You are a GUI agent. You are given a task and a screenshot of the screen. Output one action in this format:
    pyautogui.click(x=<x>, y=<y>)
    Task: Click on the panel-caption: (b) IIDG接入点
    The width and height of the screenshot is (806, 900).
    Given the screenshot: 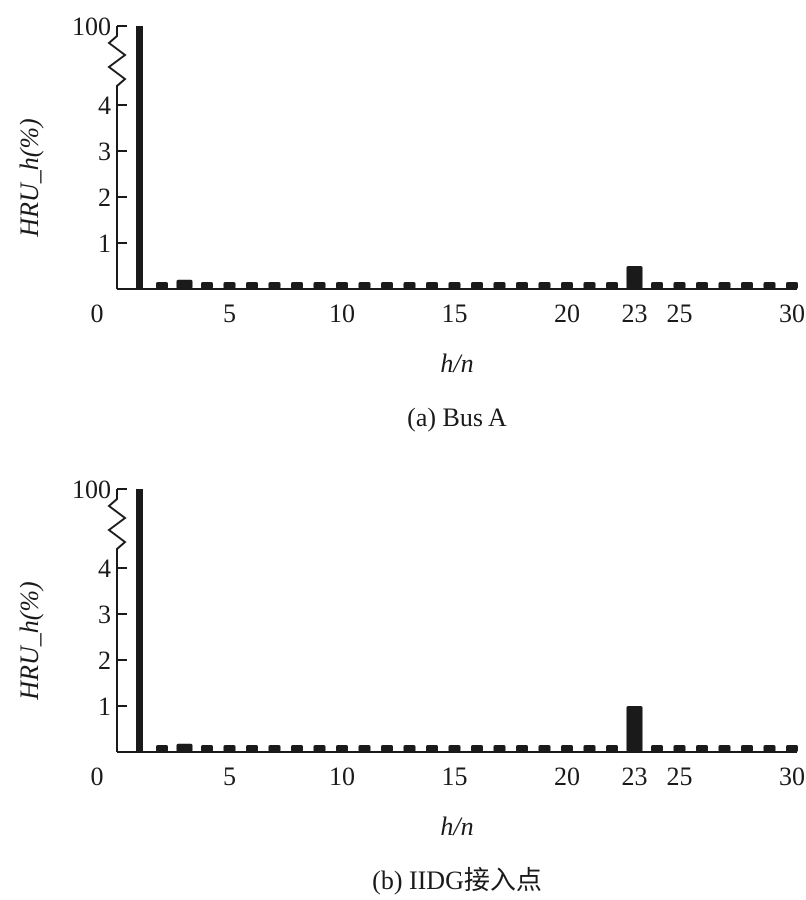 What is the action you would take?
    pyautogui.click(x=457, y=880)
    